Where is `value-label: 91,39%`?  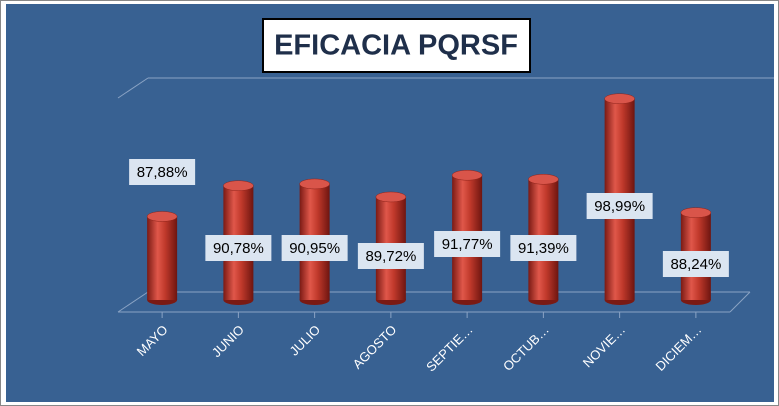
value-label: 91,39% is located at coordinates (543, 248).